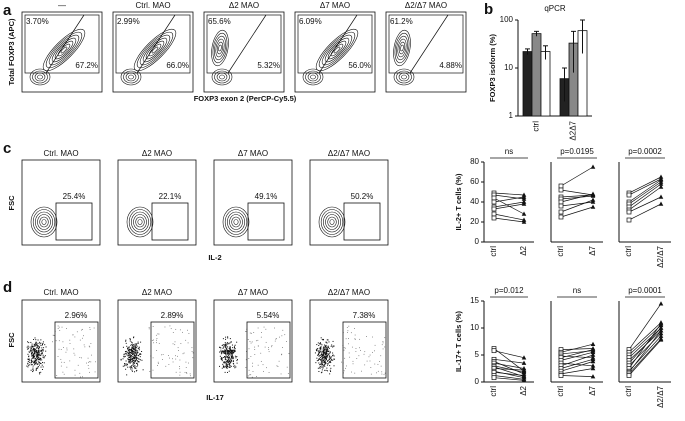  Describe the element at coordinates (429, 44) in the screenshot. I see `gate-divider` at that location.